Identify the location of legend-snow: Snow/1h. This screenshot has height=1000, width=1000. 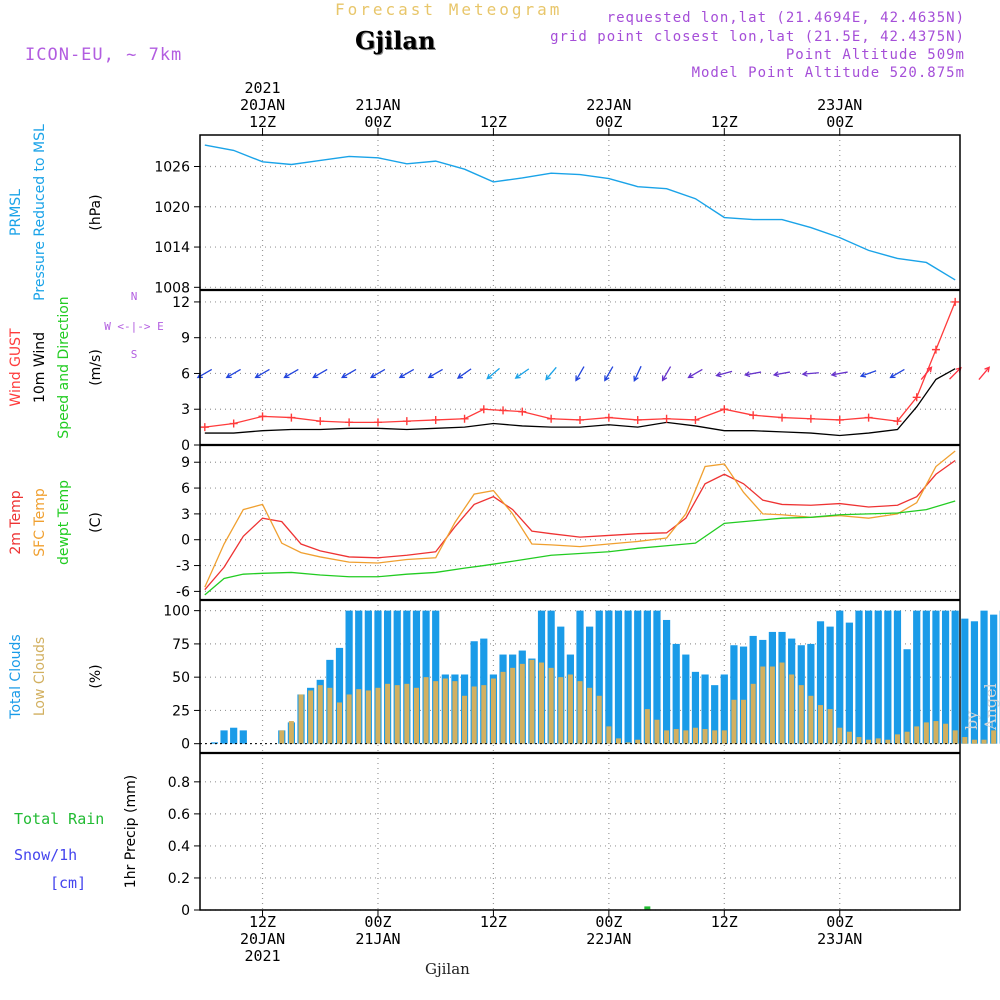
(45, 855).